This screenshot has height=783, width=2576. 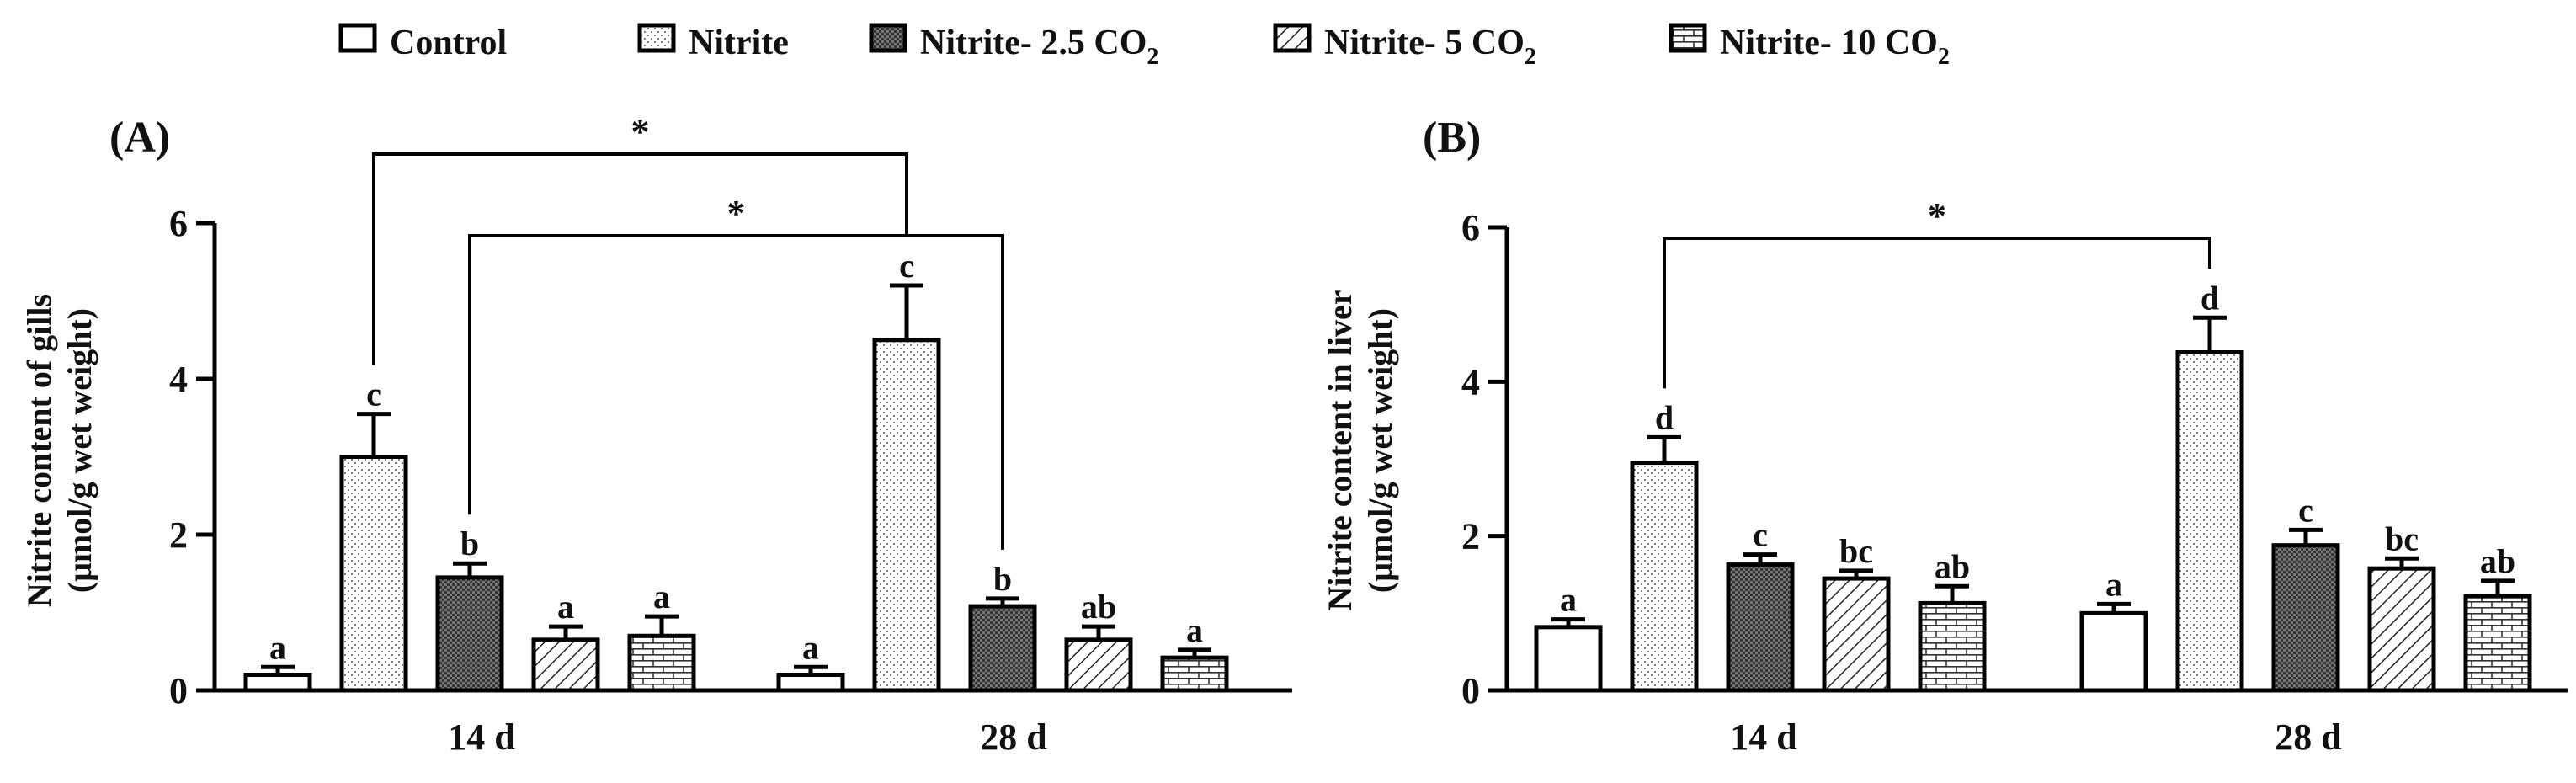 I want to click on legend-item-nitrite: Nitrite, so click(x=713, y=42).